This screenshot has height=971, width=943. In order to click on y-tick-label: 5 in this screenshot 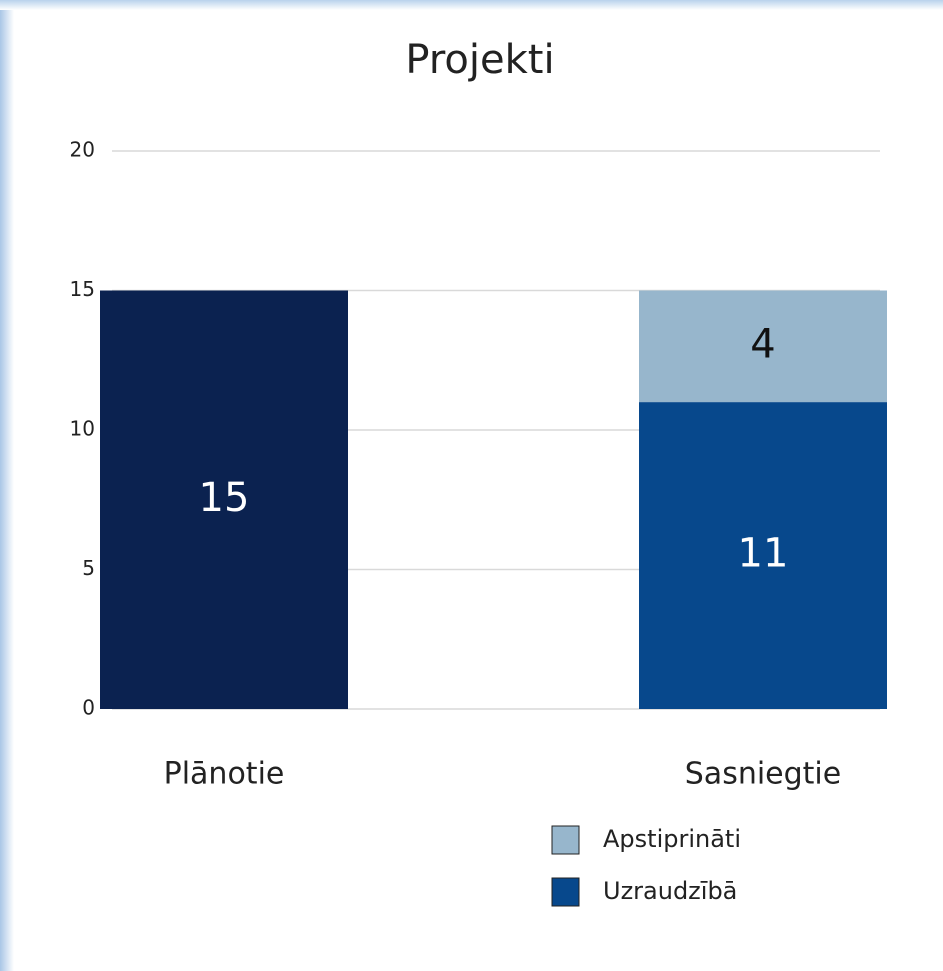, I will do `click(88, 568)`.